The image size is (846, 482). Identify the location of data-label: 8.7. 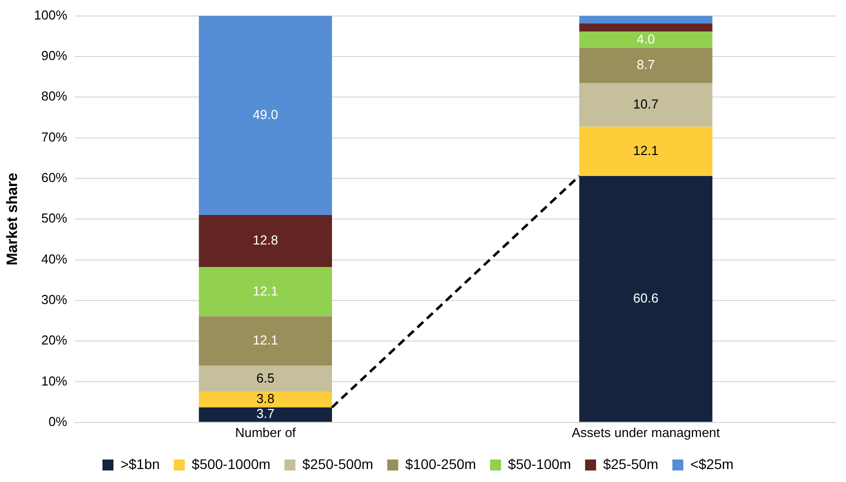
(645, 64).